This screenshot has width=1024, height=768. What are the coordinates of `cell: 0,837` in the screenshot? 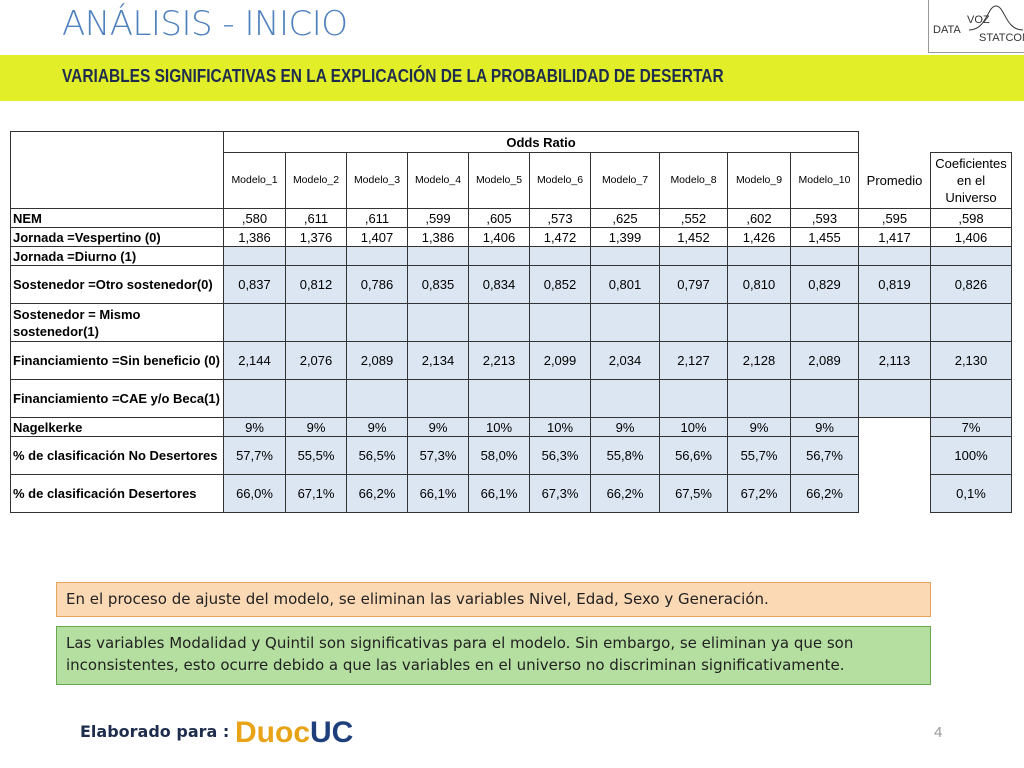 It's located at (254, 284).